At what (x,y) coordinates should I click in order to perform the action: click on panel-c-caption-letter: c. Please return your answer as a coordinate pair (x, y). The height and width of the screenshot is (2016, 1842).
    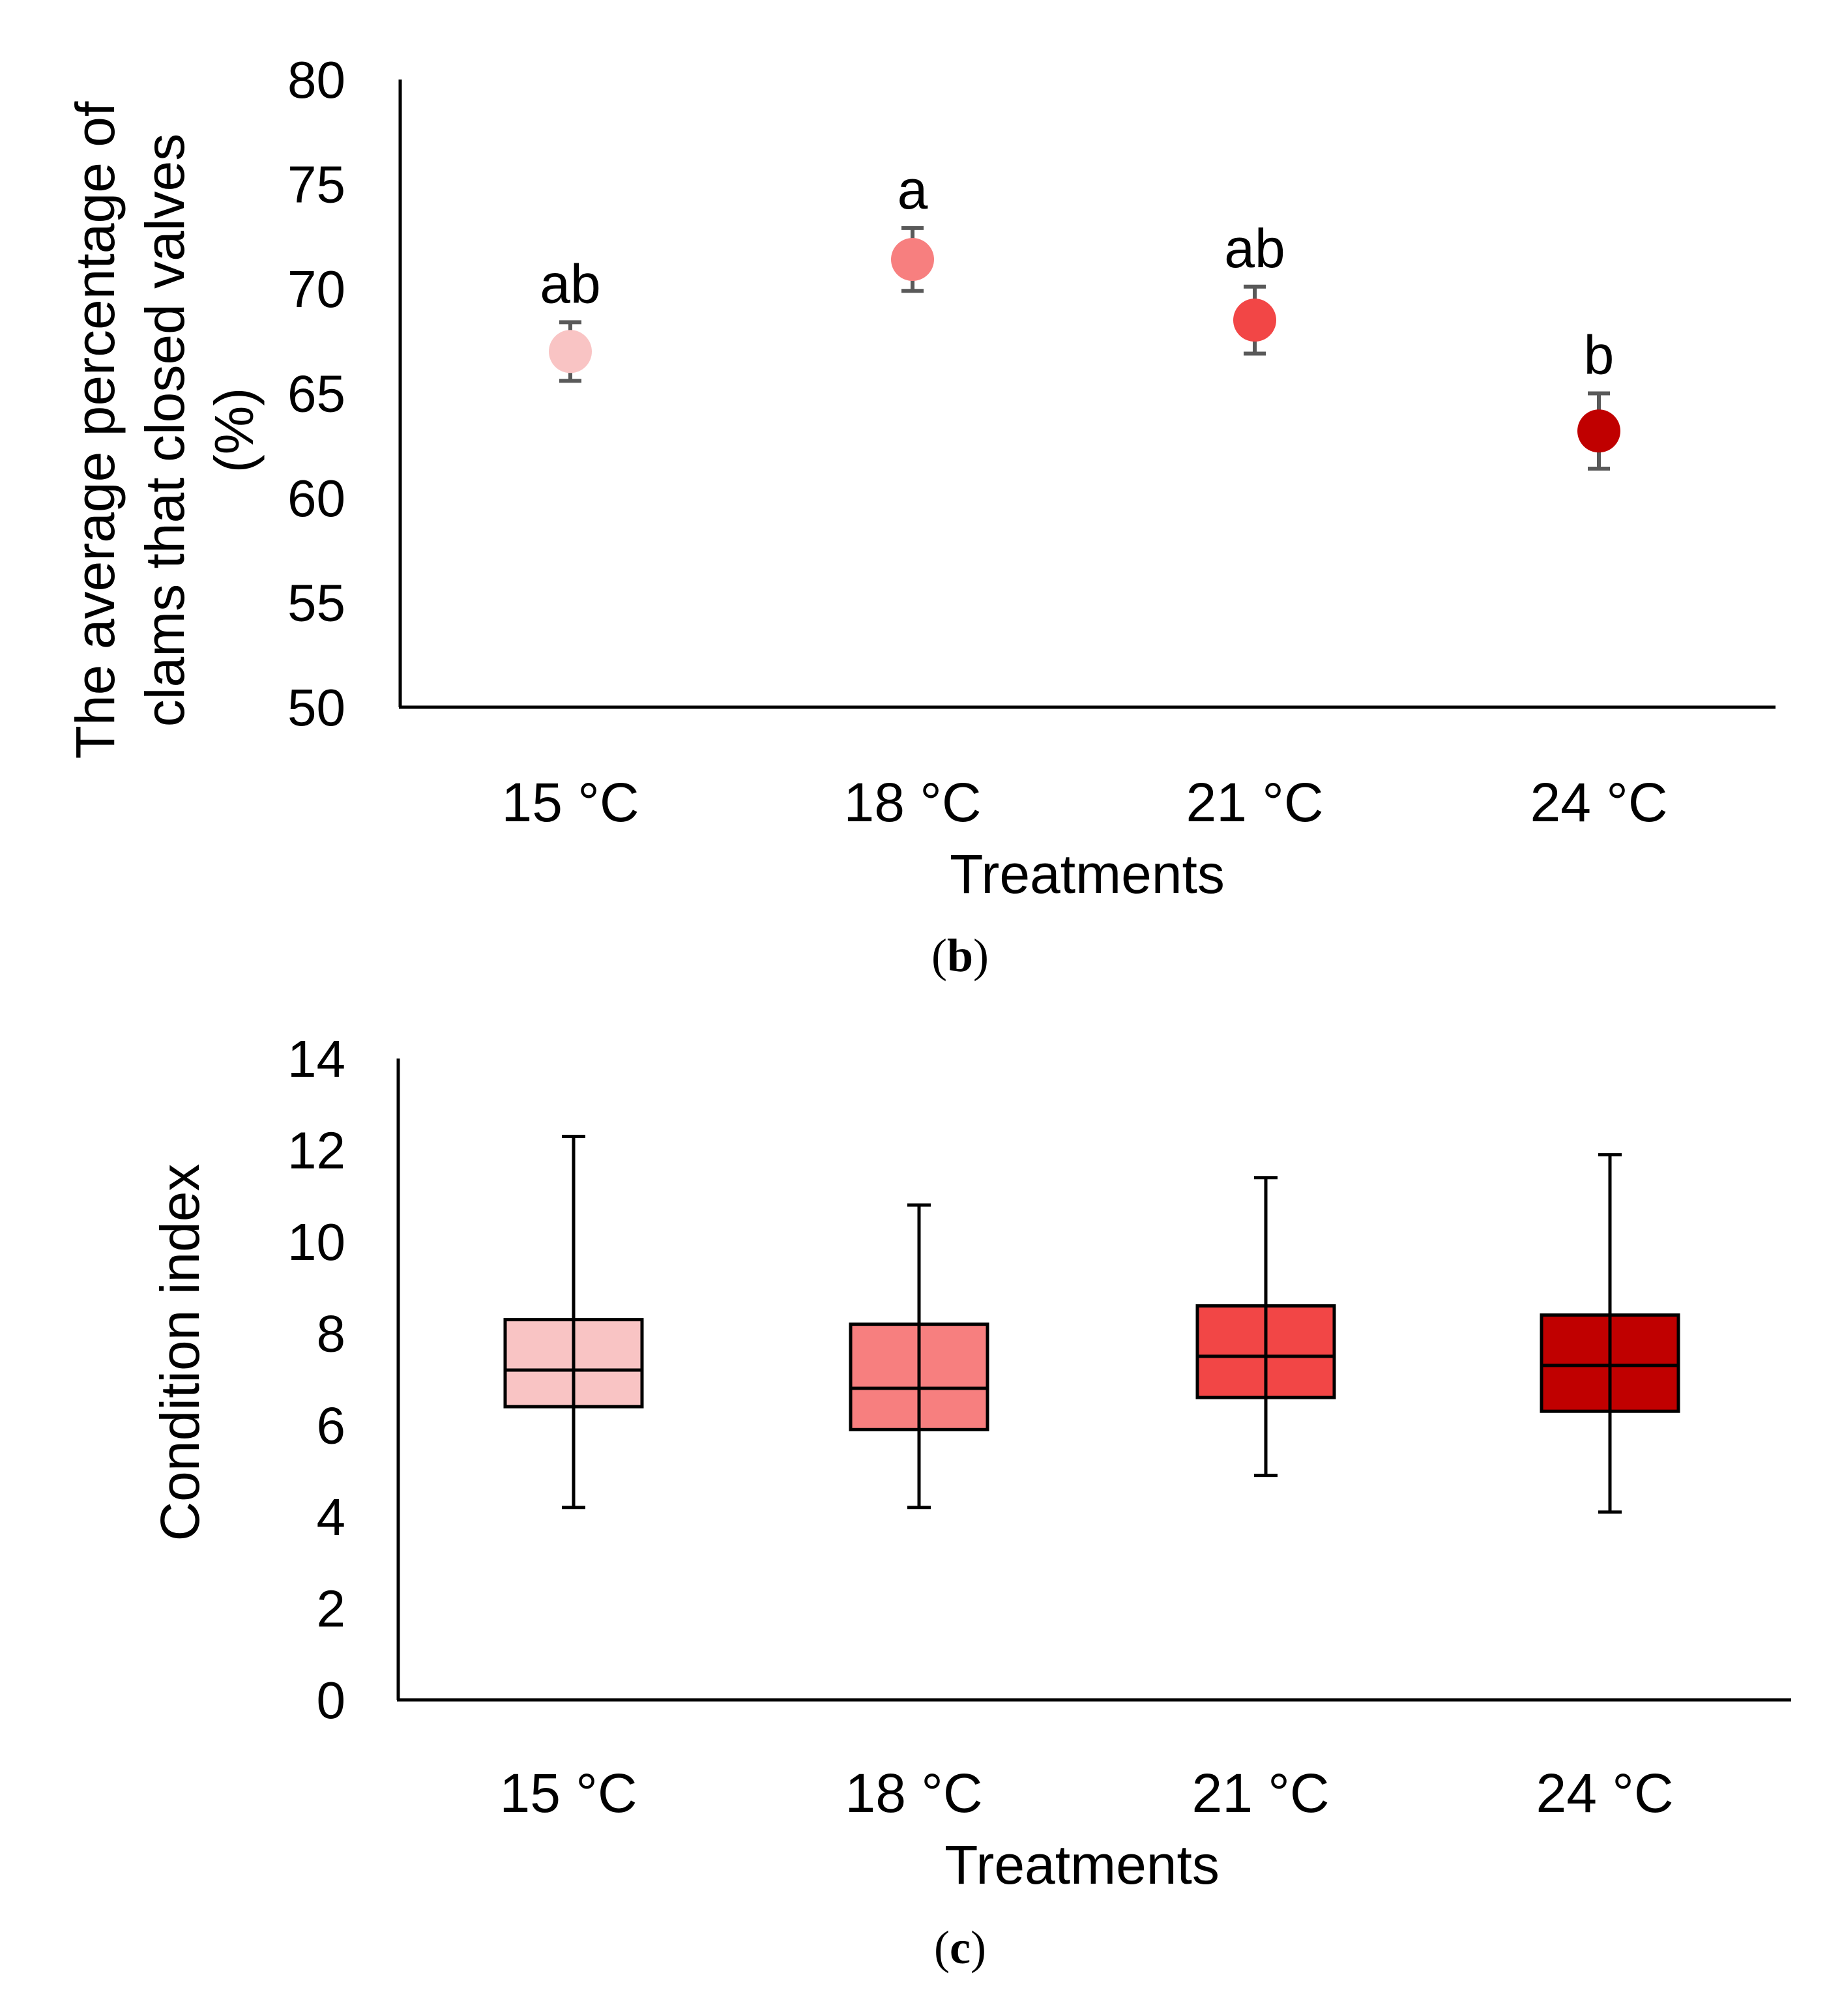
    Looking at the image, I should click on (960, 1947).